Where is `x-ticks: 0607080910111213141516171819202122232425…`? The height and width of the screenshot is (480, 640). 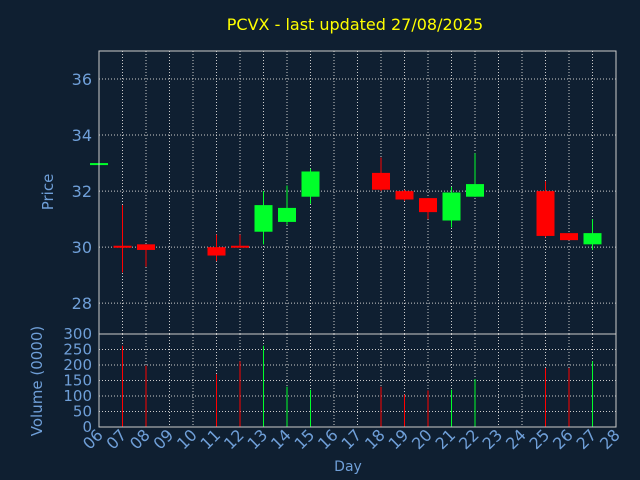
x-ticks: 0607080910111213141516171819202122232425… is located at coordinates (351, 439).